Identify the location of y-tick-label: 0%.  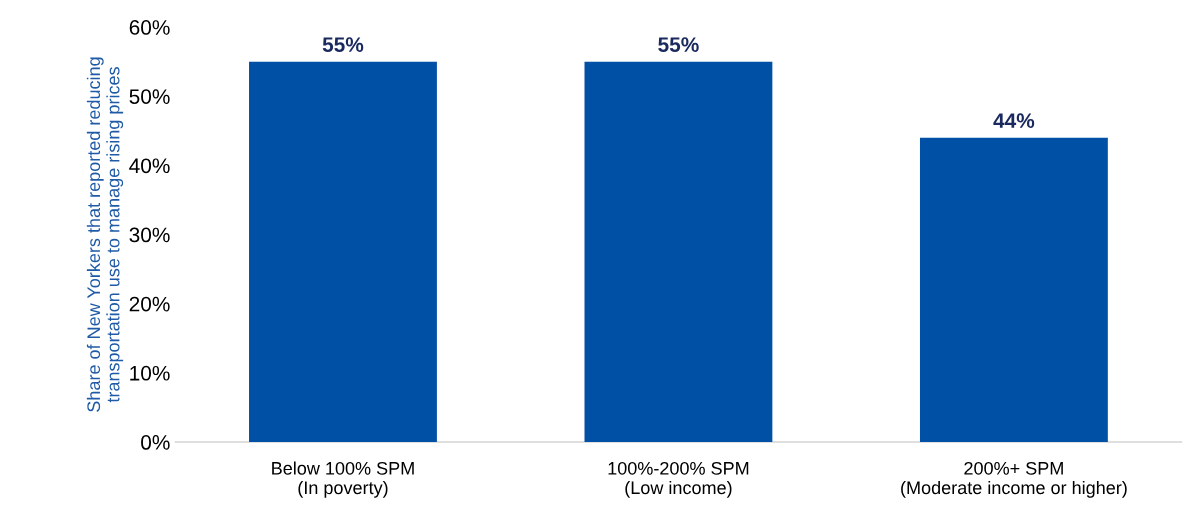
(155, 442).